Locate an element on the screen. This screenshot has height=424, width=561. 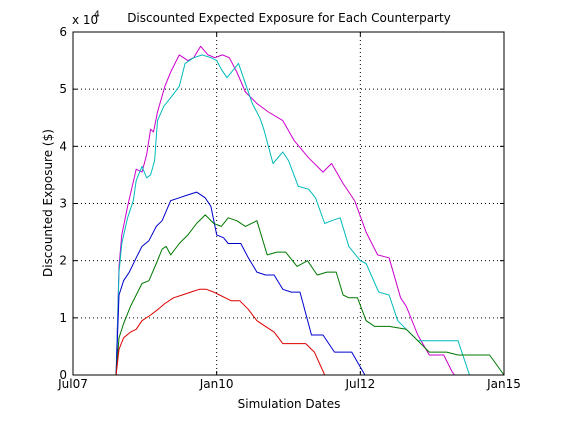
y-tick-label: 4 is located at coordinates (63, 146).